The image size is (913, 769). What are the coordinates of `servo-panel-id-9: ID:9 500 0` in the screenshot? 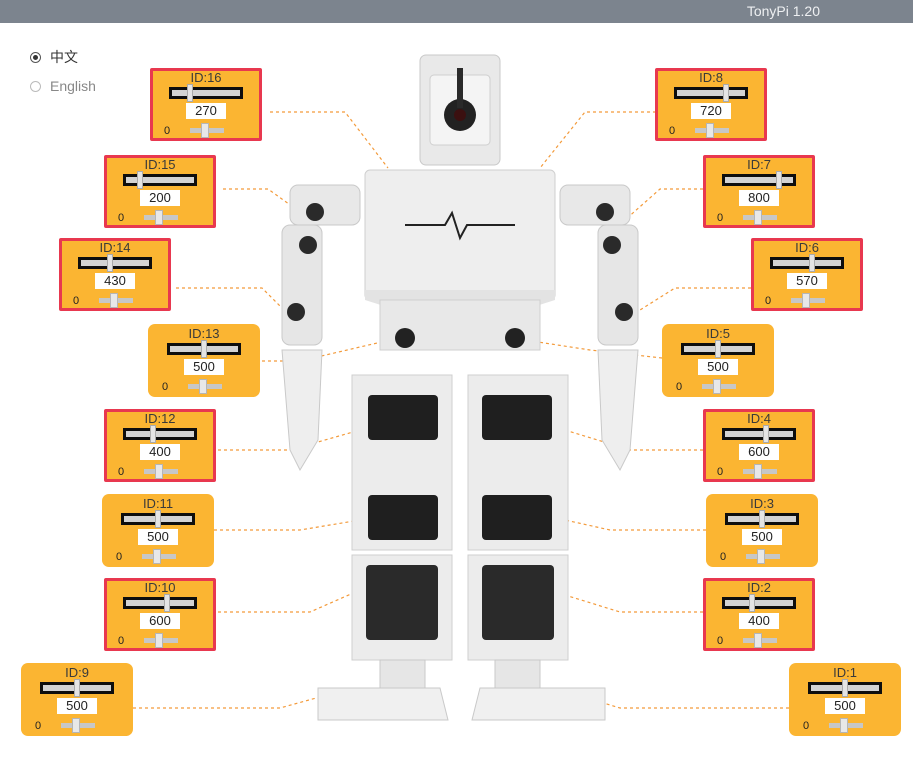 It's located at (77, 699).